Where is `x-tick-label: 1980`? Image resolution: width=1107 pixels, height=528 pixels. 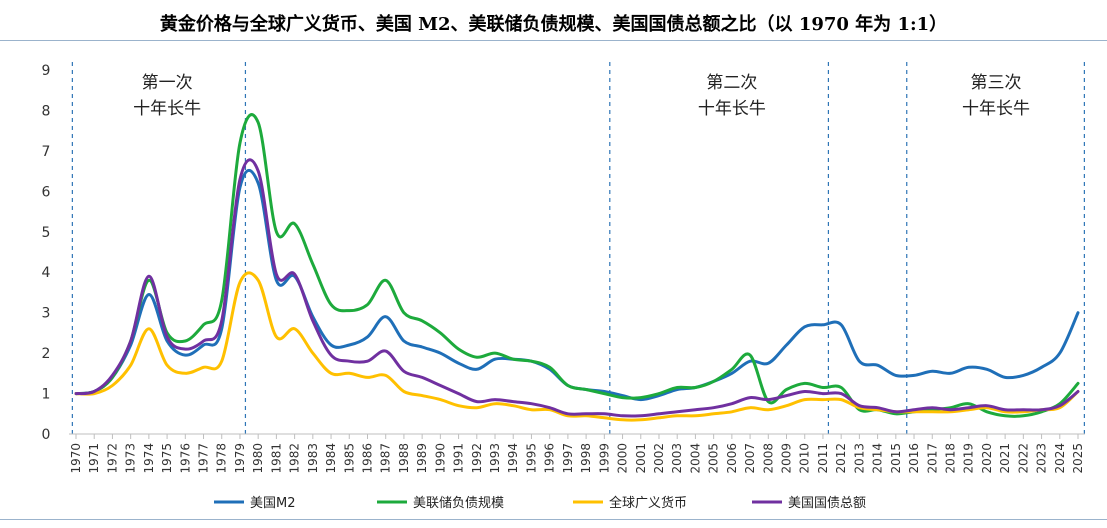
x-tick-label: 1980 is located at coordinates (258, 458).